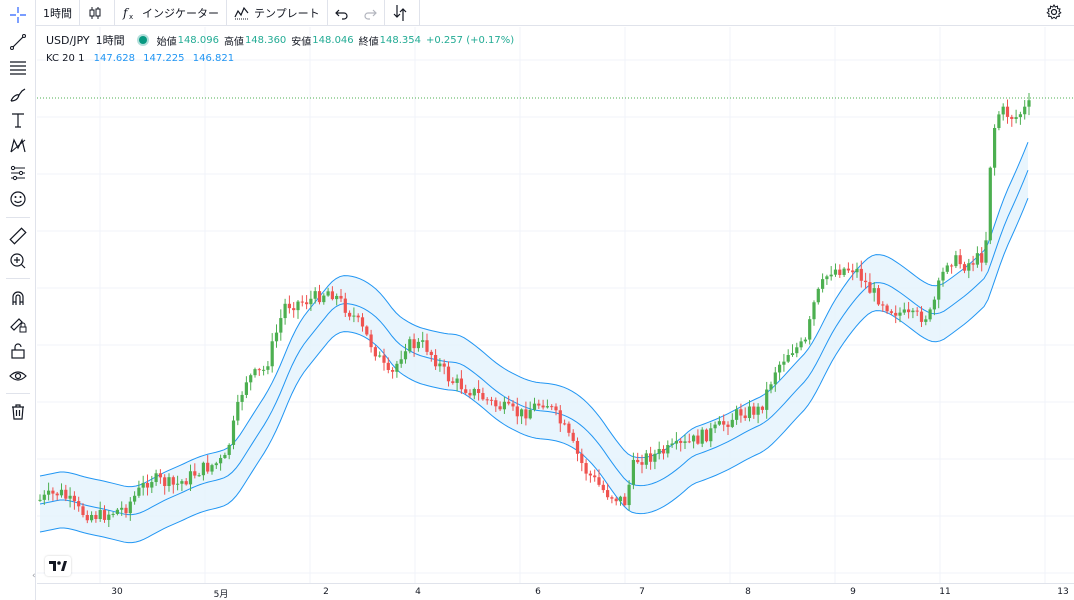 The width and height of the screenshot is (1074, 600). Describe the element at coordinates (18, 199) in the screenshot. I see `emoji-button` at that location.